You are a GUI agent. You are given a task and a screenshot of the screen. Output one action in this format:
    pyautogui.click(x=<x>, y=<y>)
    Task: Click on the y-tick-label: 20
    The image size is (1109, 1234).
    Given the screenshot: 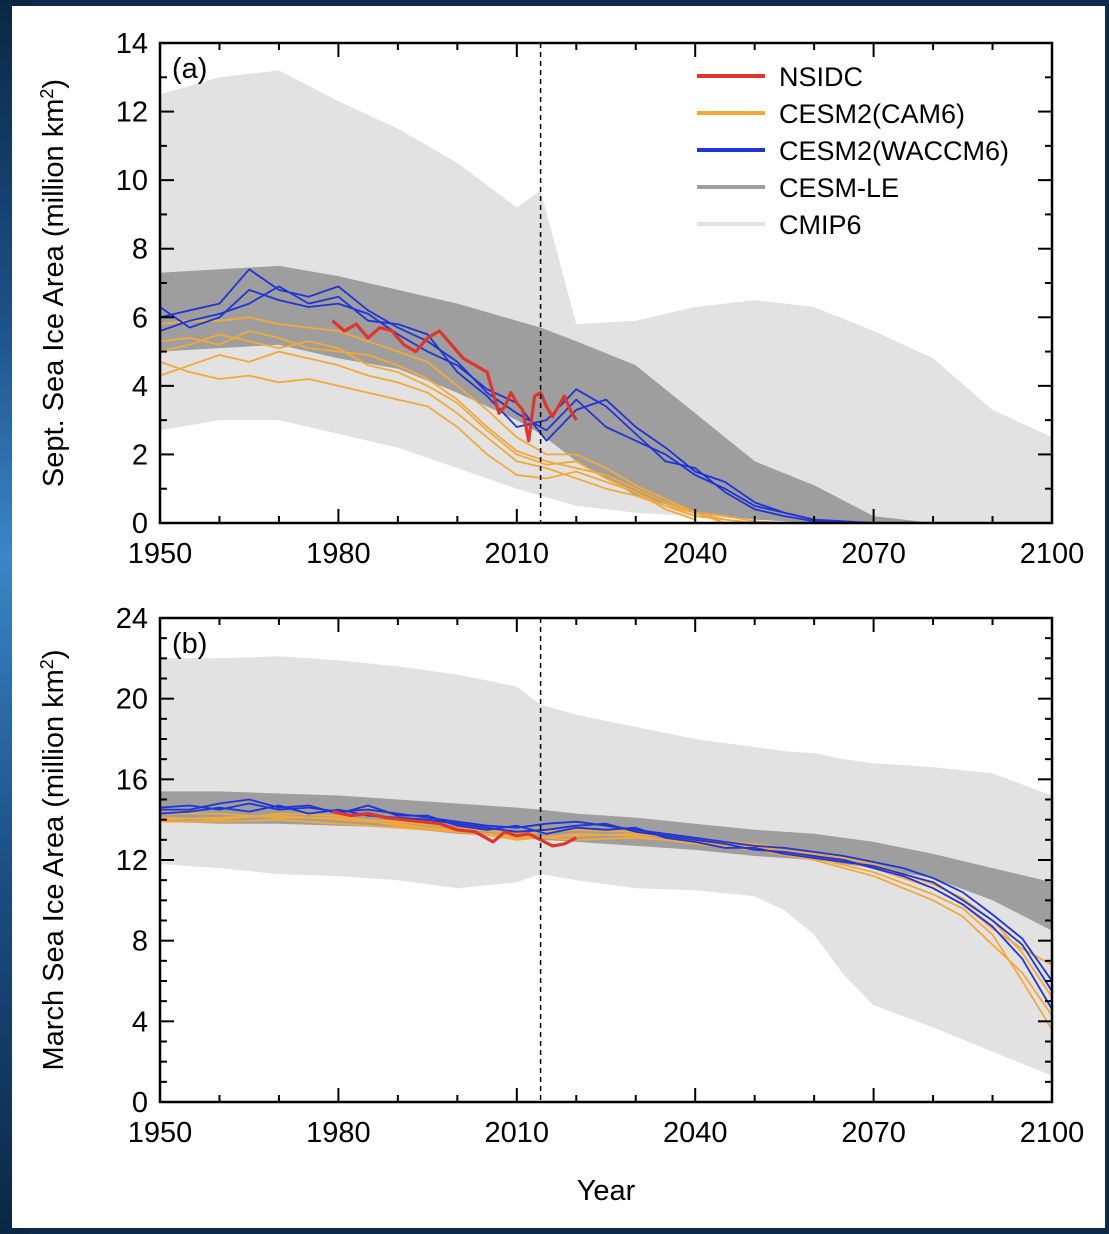 What is the action you would take?
    pyautogui.click(x=132, y=700)
    